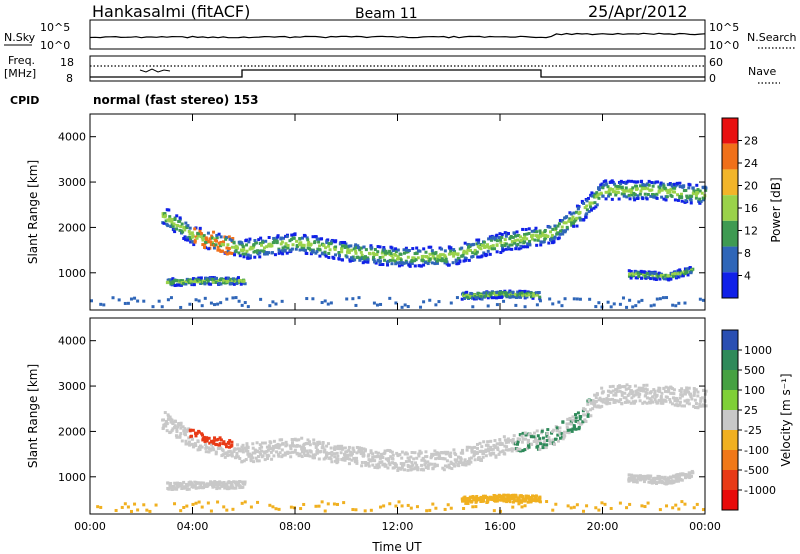  What do you see at coordinates (756, 470) in the screenshot?
I see `colorbar-tick-label: -500` at bounding box center [756, 470].